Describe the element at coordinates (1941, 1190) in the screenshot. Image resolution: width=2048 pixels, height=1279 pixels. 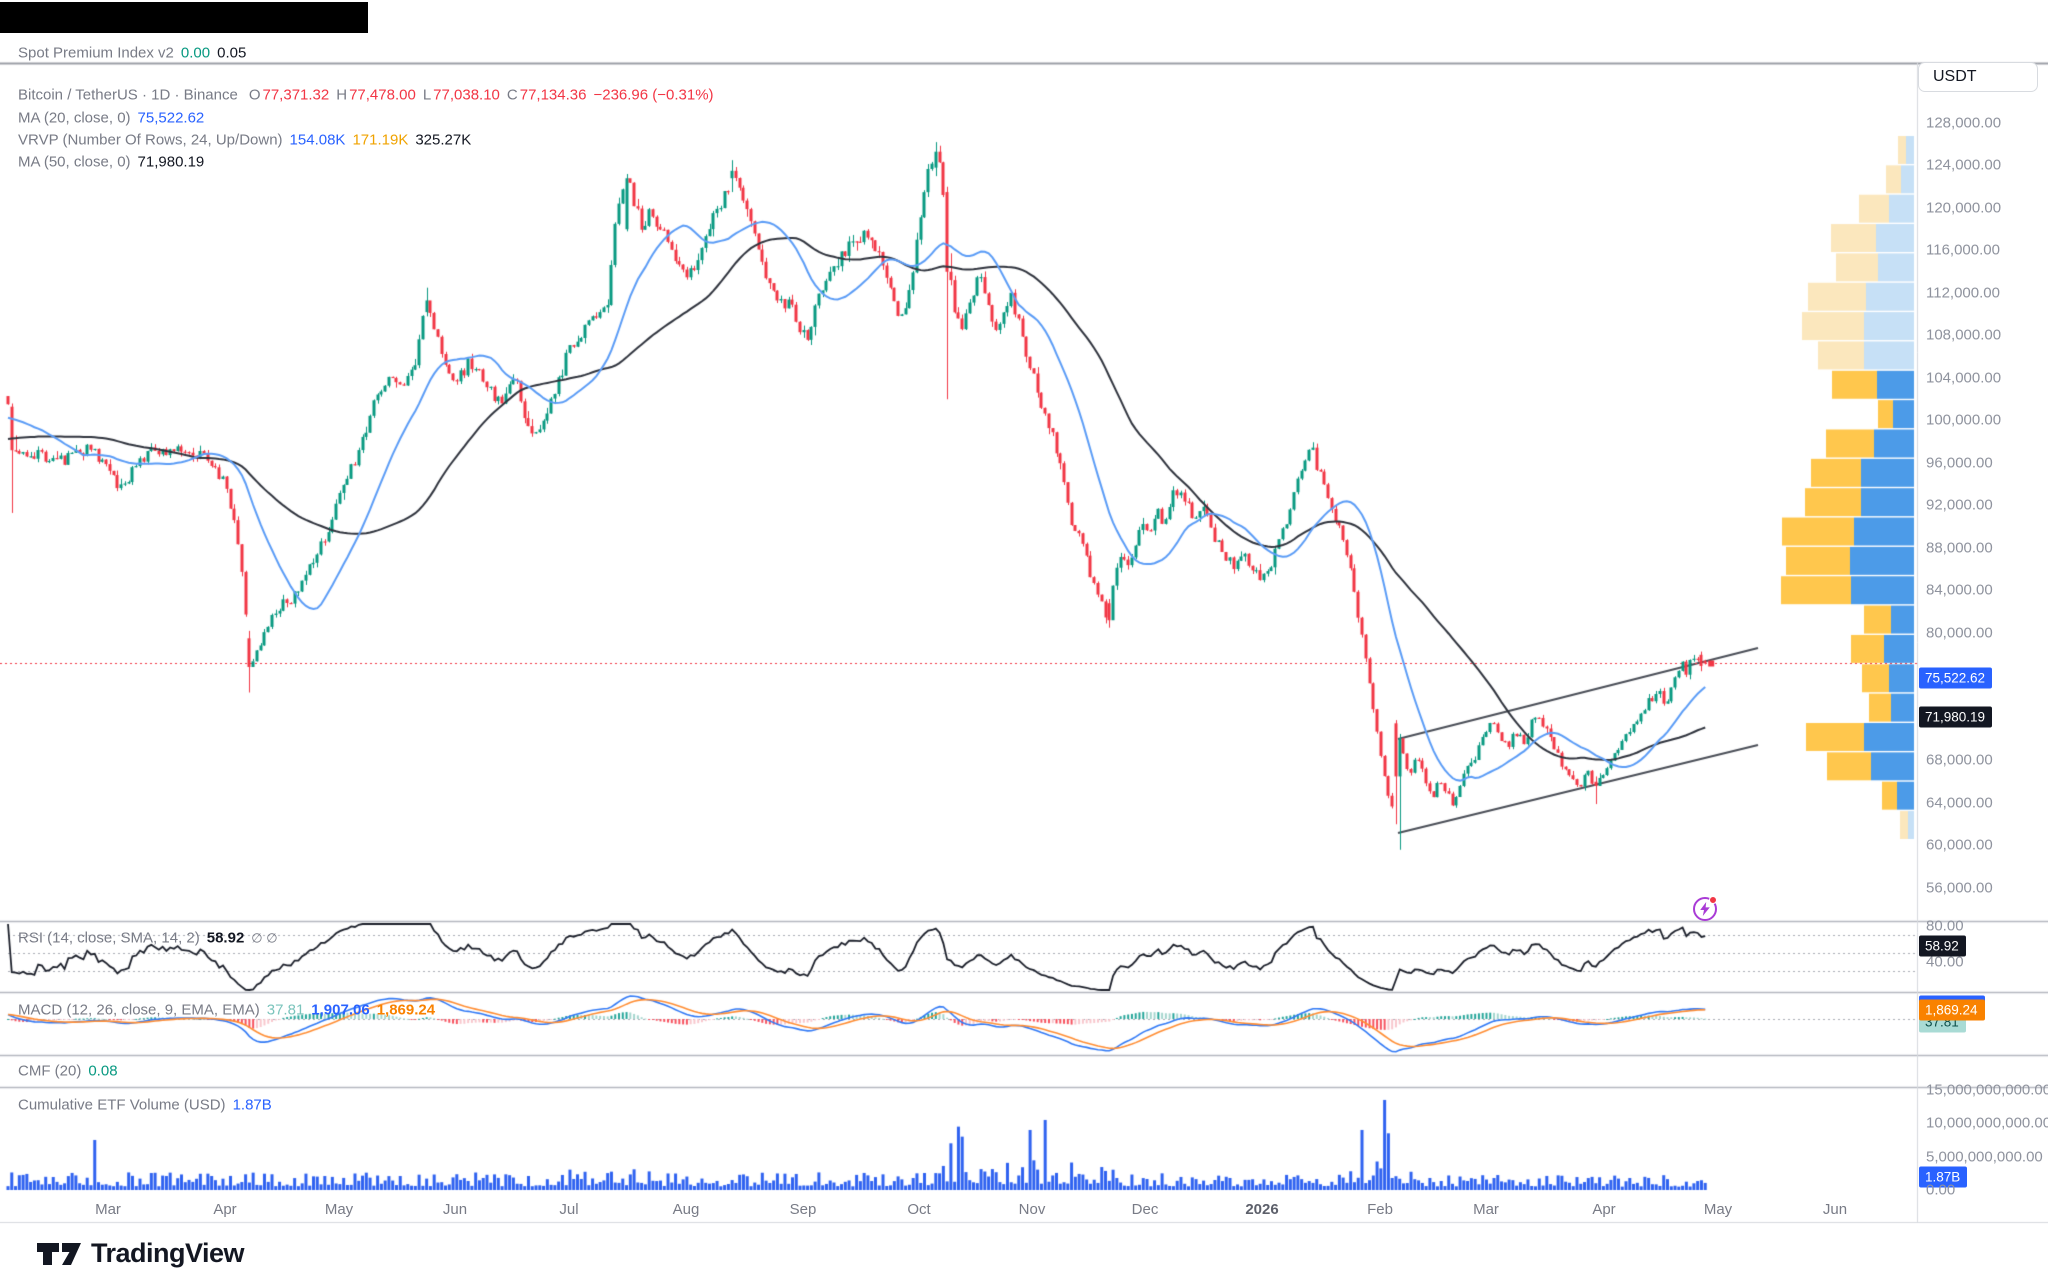
I see `etf-axis-label: 0.00` at that location.